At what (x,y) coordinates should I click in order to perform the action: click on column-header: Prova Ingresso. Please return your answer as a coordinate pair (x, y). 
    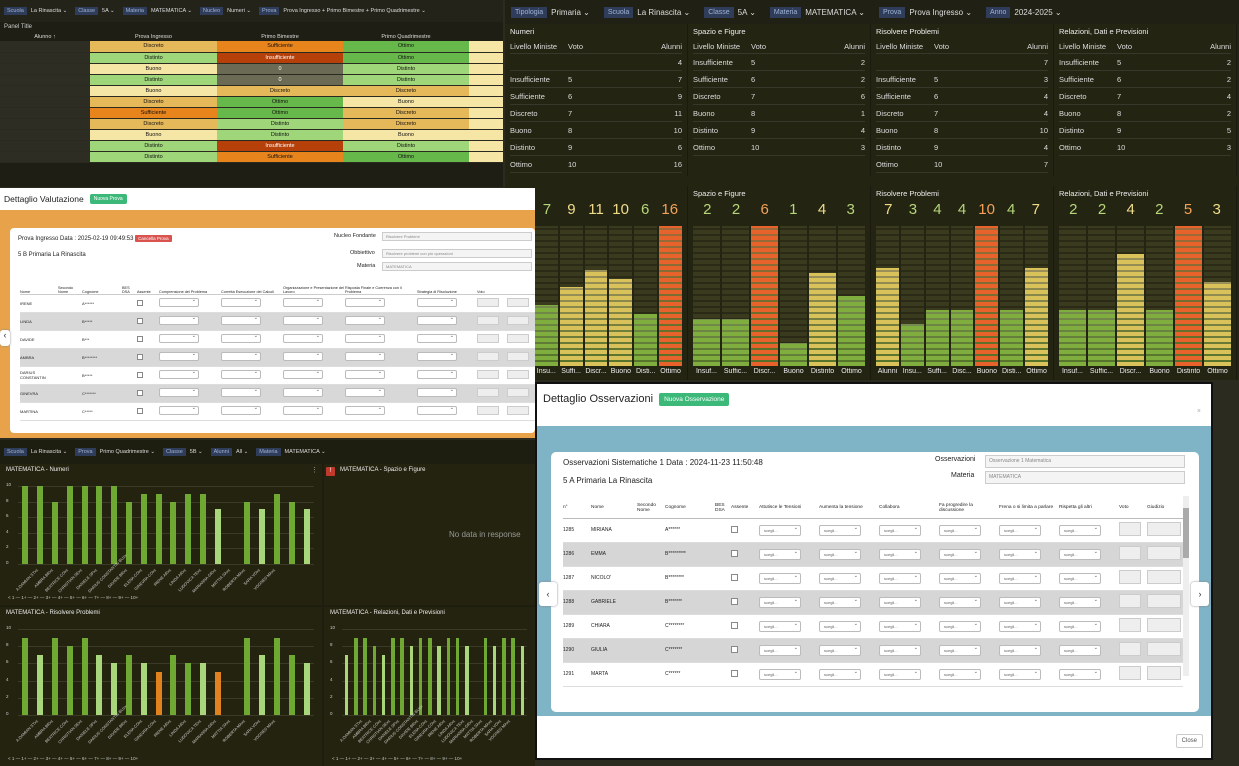
    Looking at the image, I should click on (153, 36).